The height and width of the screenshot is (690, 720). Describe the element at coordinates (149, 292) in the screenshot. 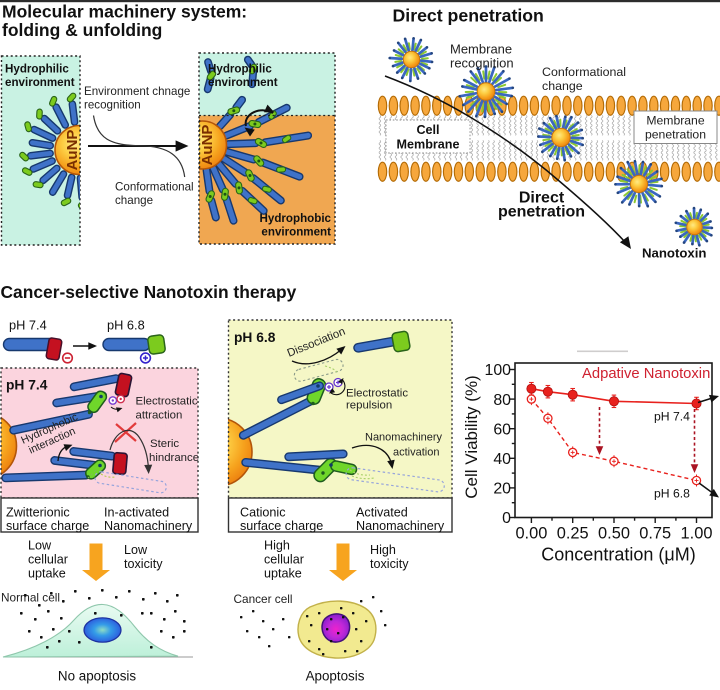

I see `svg-text:Cancer-selective Nanotoxin the: Cancer-selective Nanotoxin therapy` at that location.